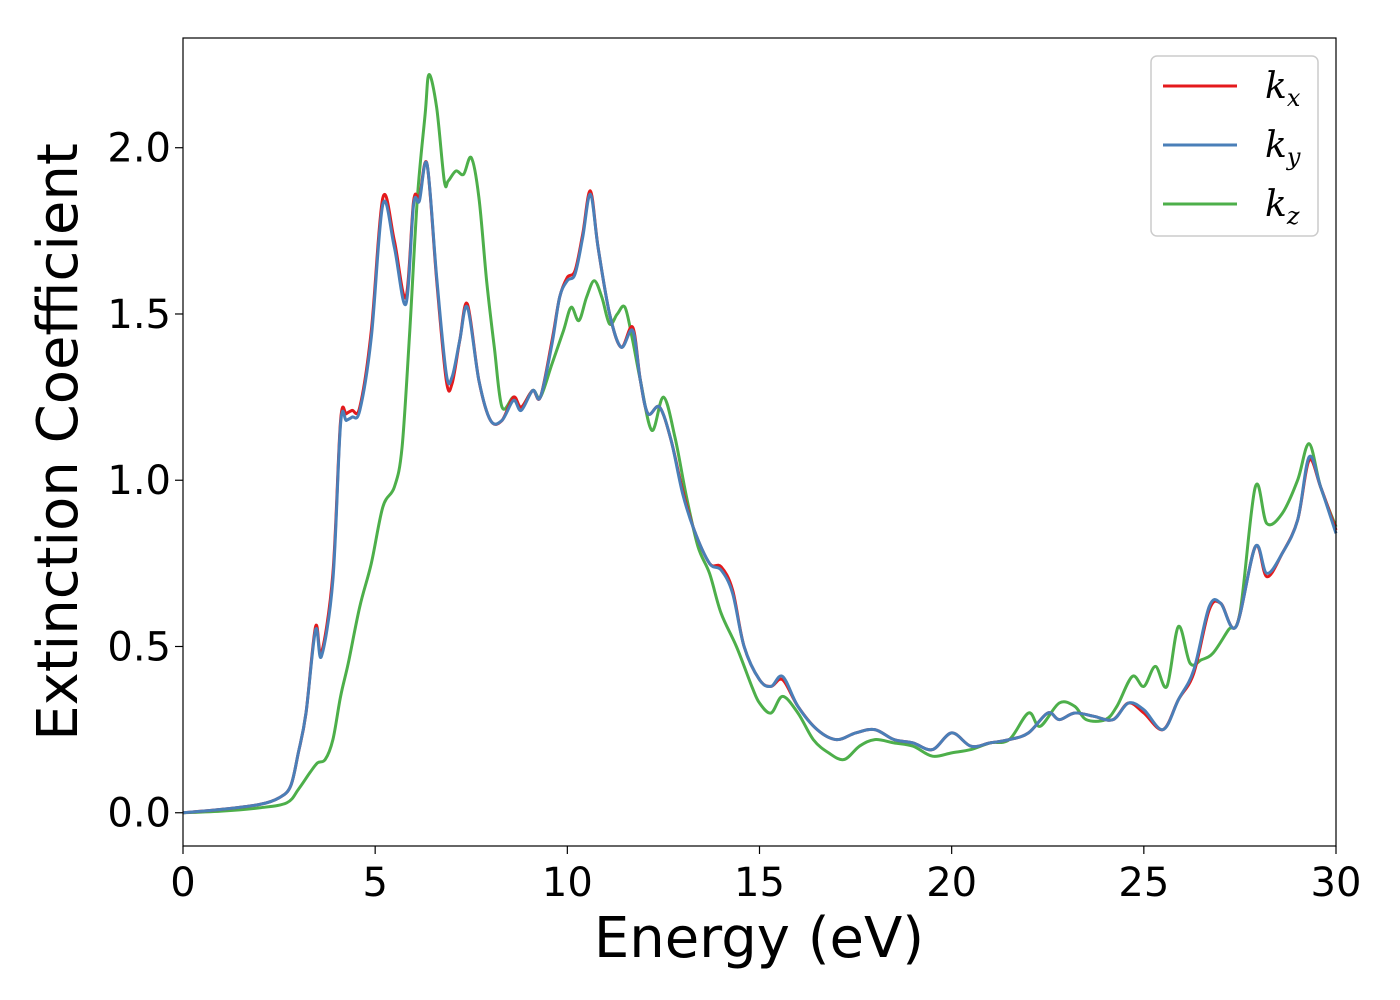 The width and height of the screenshot is (1400, 1000). I want to click on x-tick-label: 10, so click(567, 883).